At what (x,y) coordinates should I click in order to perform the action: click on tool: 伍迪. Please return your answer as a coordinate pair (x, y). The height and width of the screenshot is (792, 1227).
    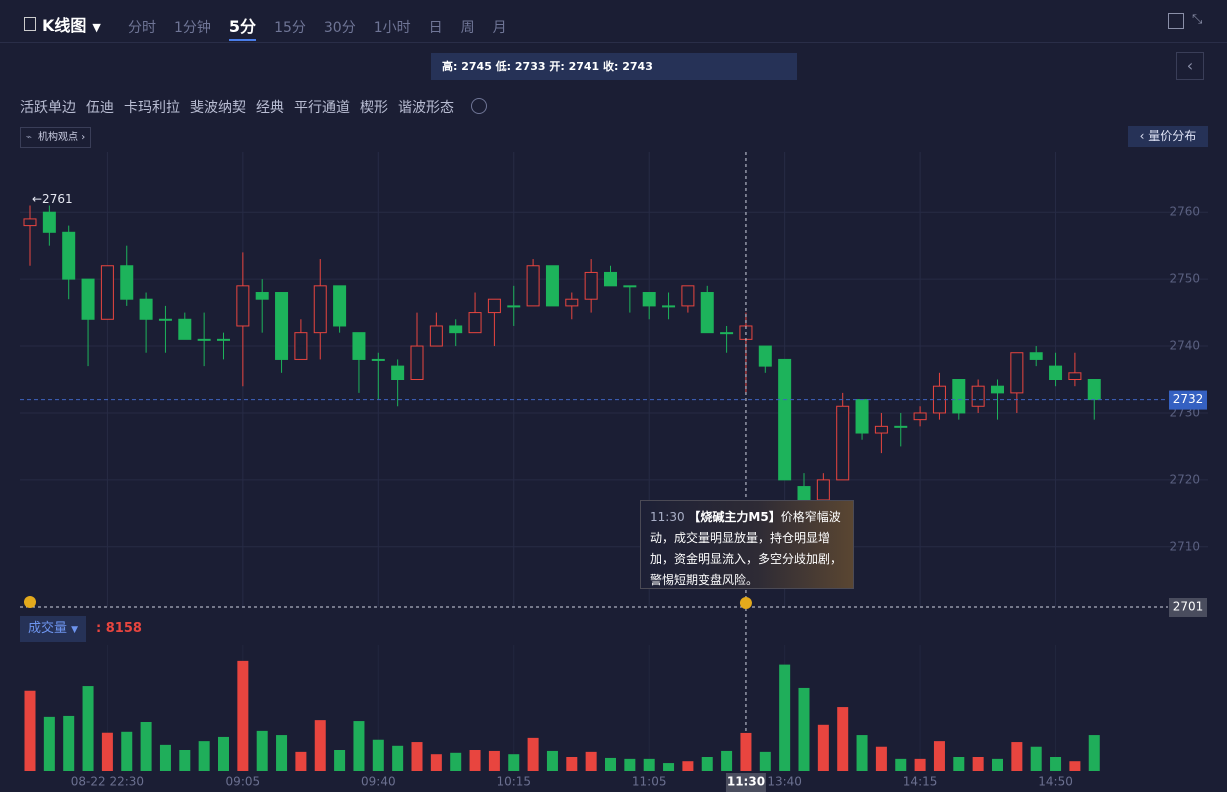
    Looking at the image, I should click on (100, 108).